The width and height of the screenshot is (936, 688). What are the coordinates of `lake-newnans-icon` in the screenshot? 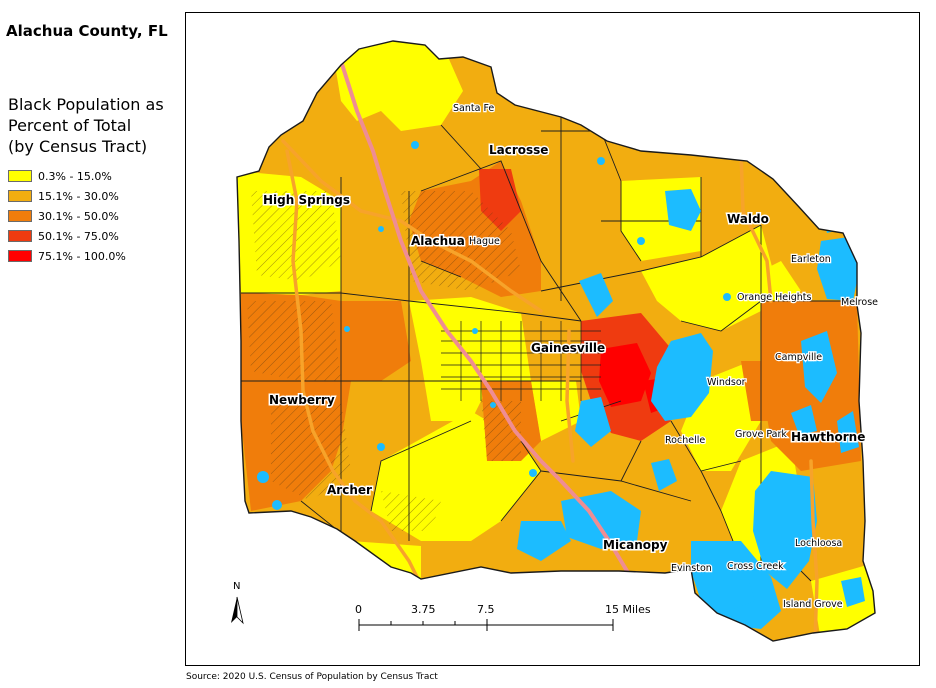 It's located at (682, 377).